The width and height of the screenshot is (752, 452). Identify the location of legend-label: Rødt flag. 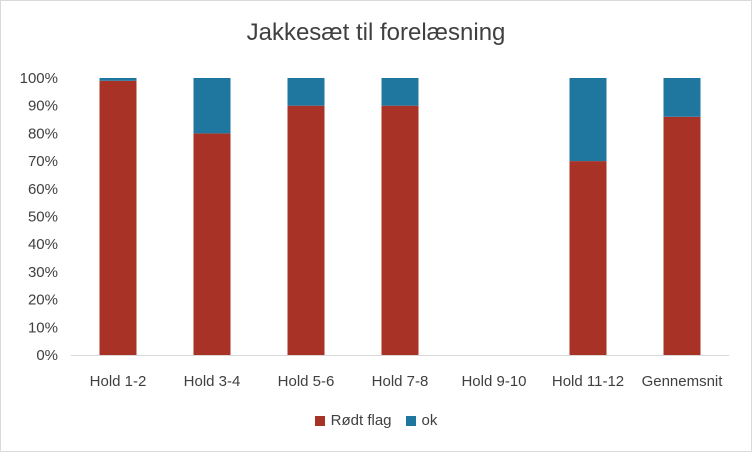
(361, 420).